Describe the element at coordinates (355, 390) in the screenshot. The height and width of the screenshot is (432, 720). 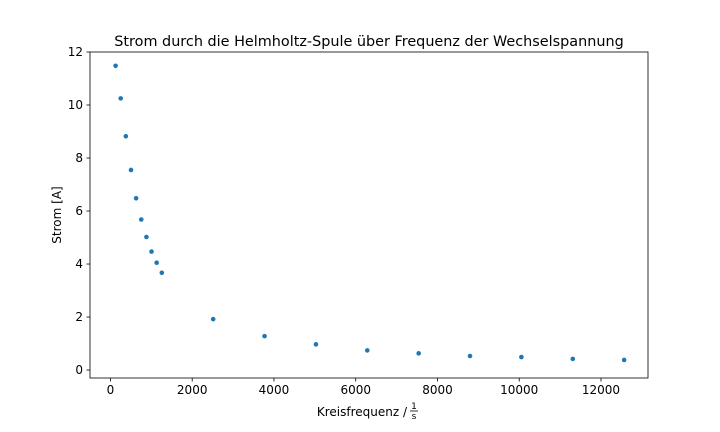
I see `x-tick-label: 6000` at that location.